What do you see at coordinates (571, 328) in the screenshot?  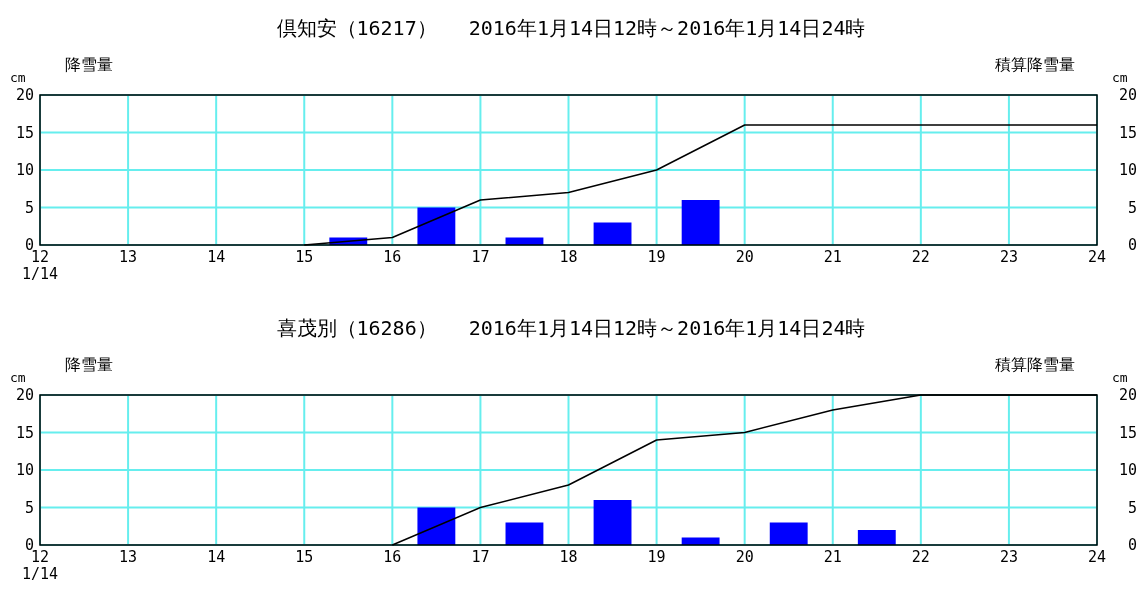 I see `title: 喜茂別（16286） 2016年1月14日12時～2016年1月14日24時` at bounding box center [571, 328].